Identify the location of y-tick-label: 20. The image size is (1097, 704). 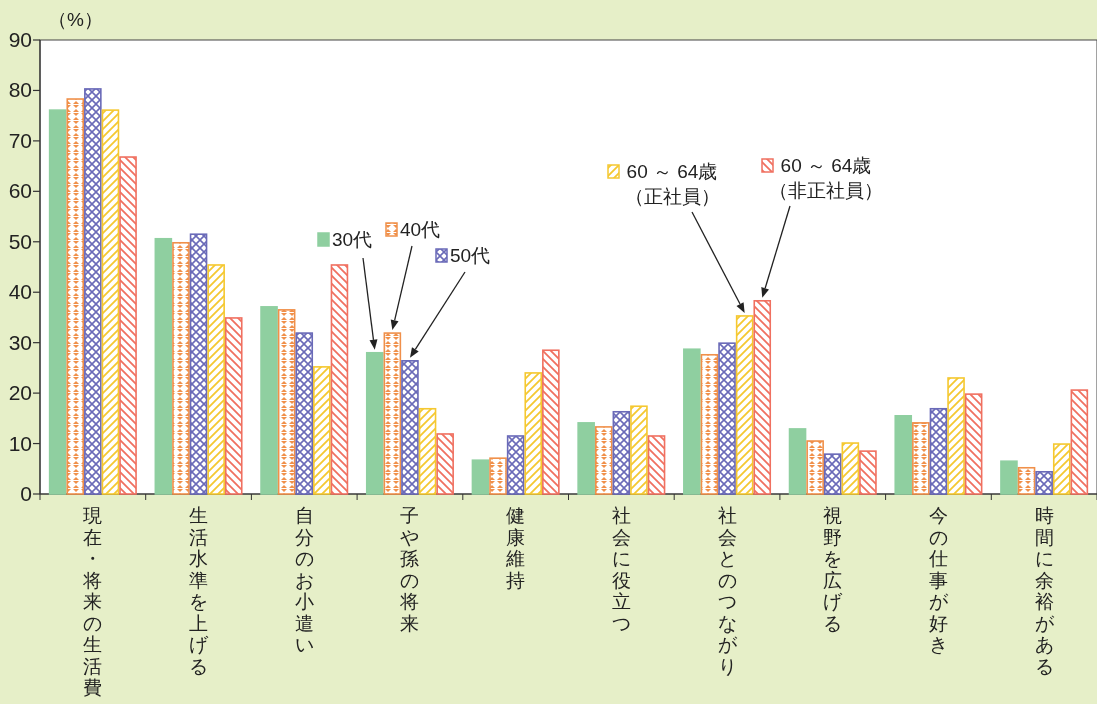
(20, 393).